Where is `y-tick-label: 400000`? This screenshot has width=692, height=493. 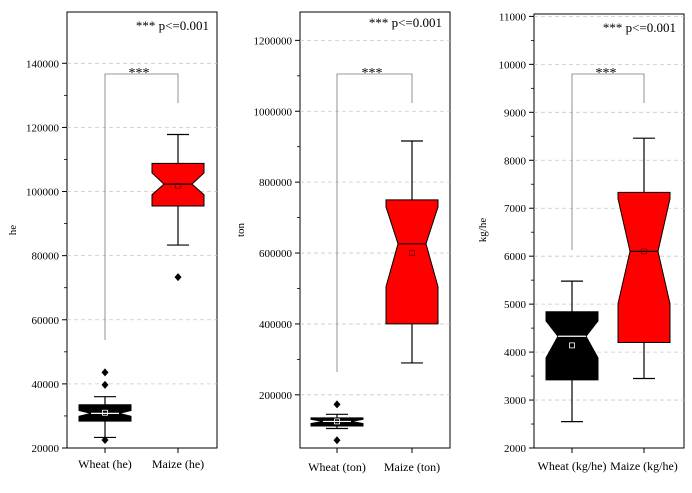
y-tick-label: 400000 is located at coordinates (276, 325).